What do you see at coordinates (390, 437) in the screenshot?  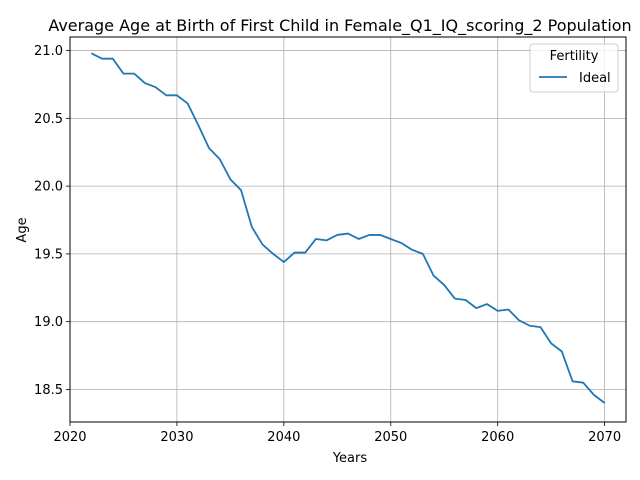 I see `x-tick-label: 2050` at bounding box center [390, 437].